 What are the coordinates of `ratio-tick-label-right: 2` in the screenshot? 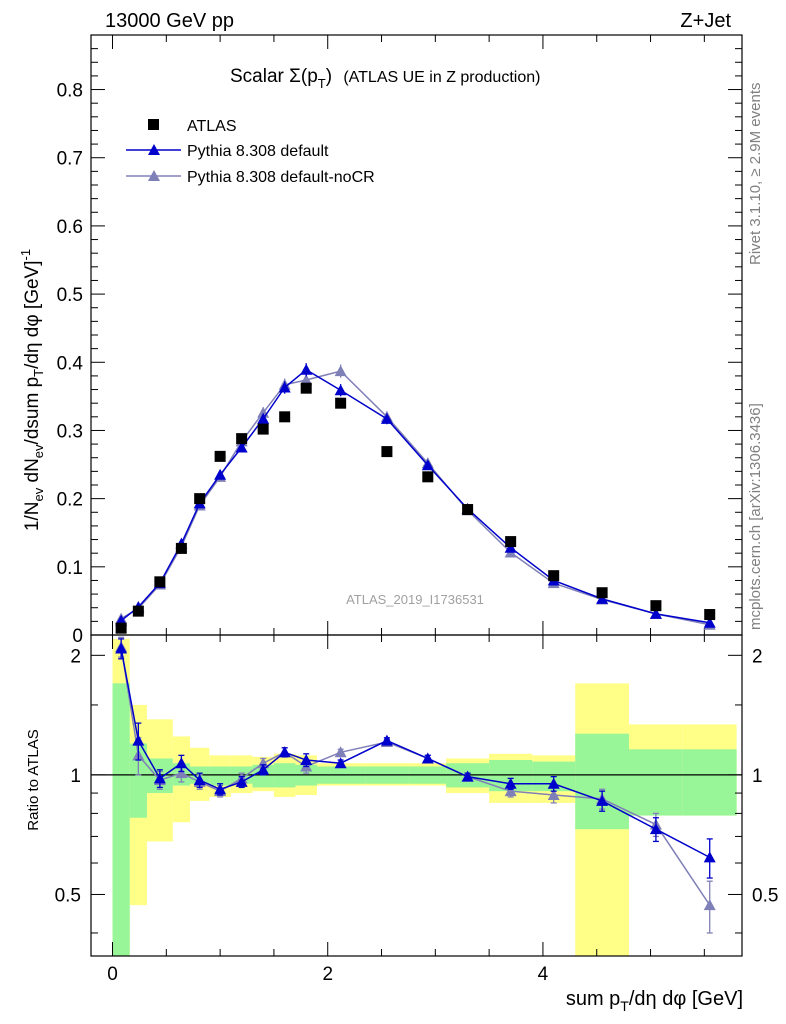 It's located at (757, 656).